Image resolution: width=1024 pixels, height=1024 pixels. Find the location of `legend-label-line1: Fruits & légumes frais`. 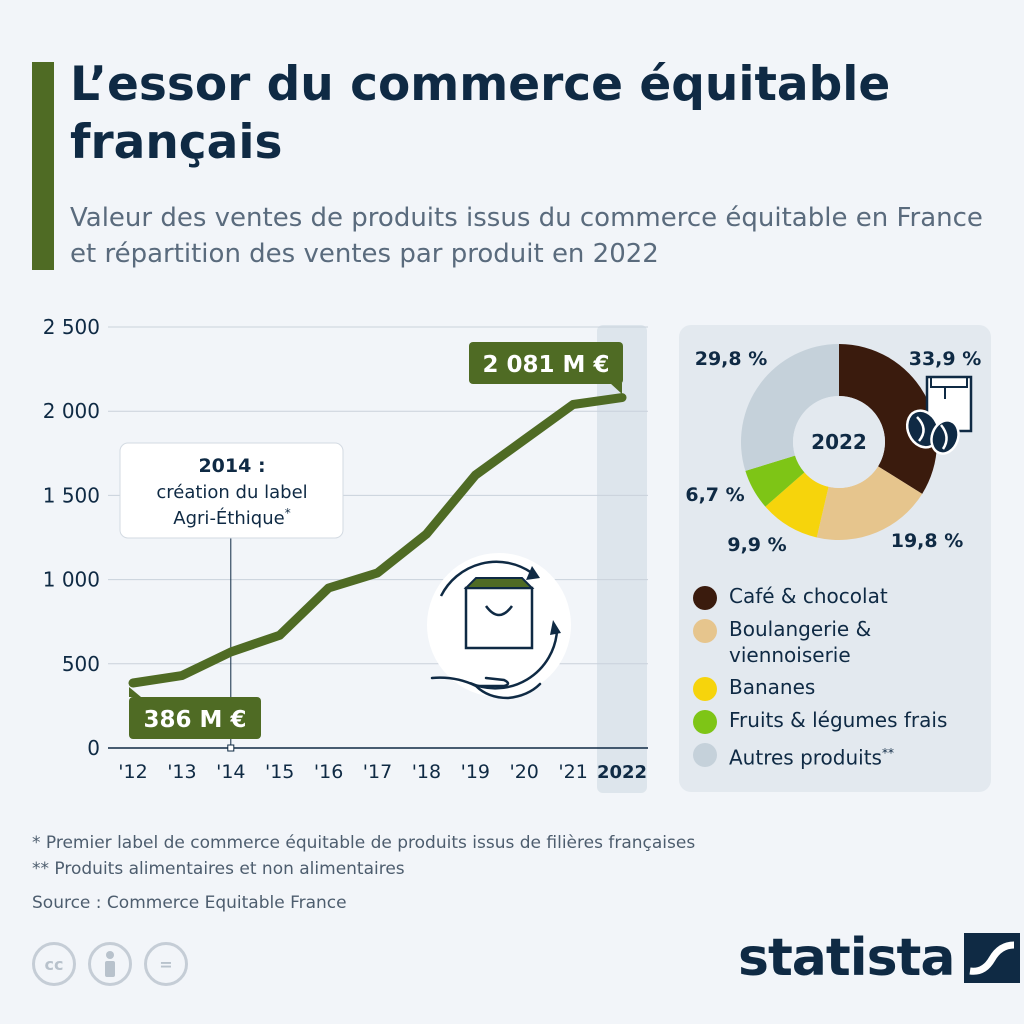

legend-label-line1: Fruits & légumes frais is located at coordinates (838, 720).